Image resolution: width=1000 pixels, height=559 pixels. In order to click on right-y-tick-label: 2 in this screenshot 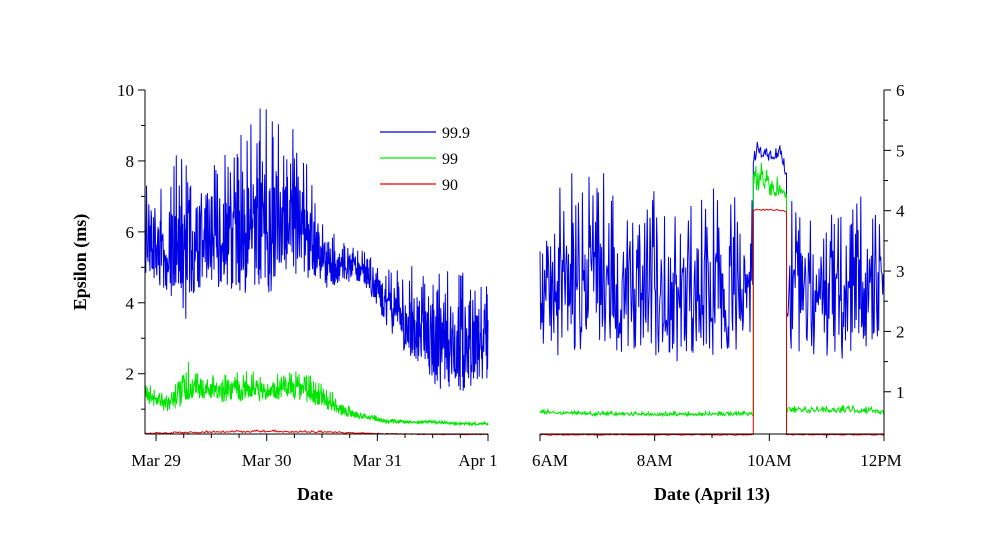, I will do `click(900, 331)`.